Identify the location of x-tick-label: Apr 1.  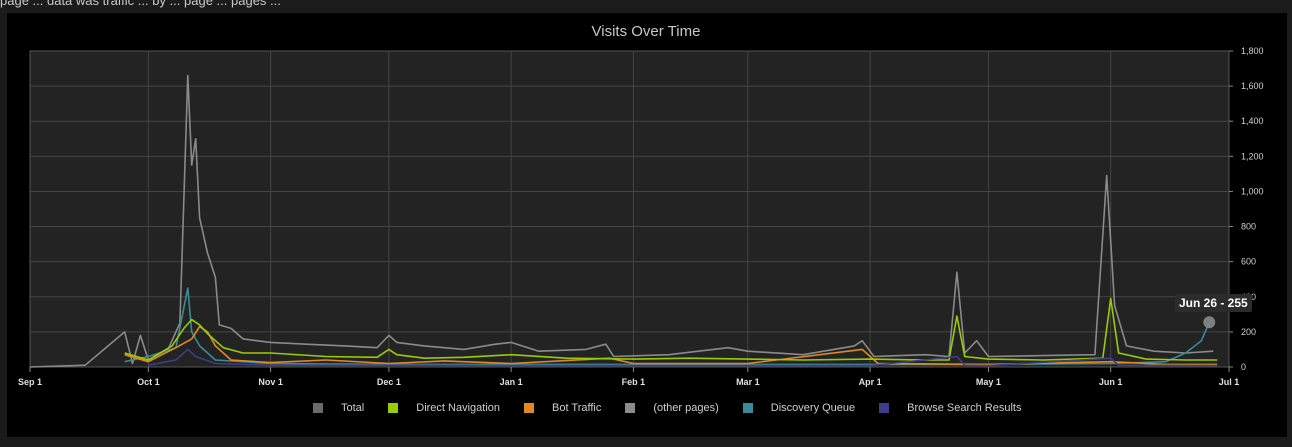
(870, 382).